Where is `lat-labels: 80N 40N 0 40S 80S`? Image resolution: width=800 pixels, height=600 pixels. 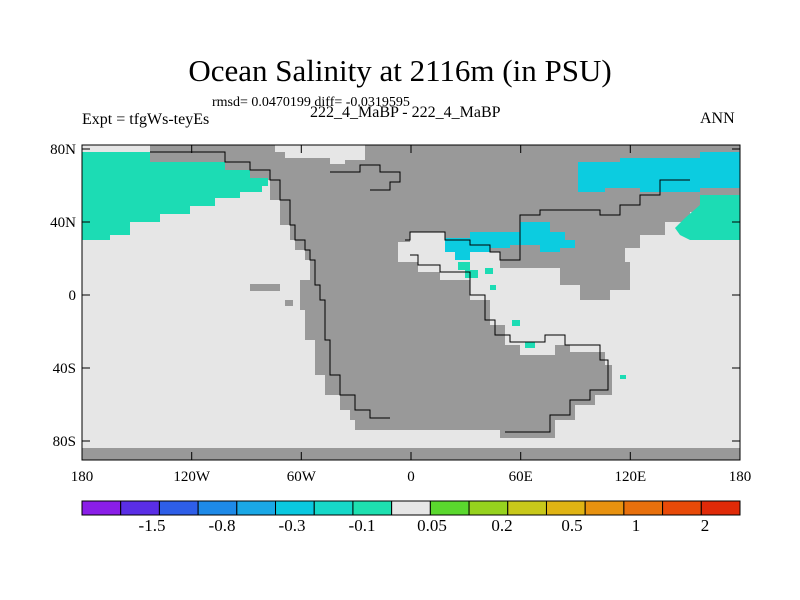
lat-labels: 80N 40N 0 40S 80S is located at coordinates (63, 296).